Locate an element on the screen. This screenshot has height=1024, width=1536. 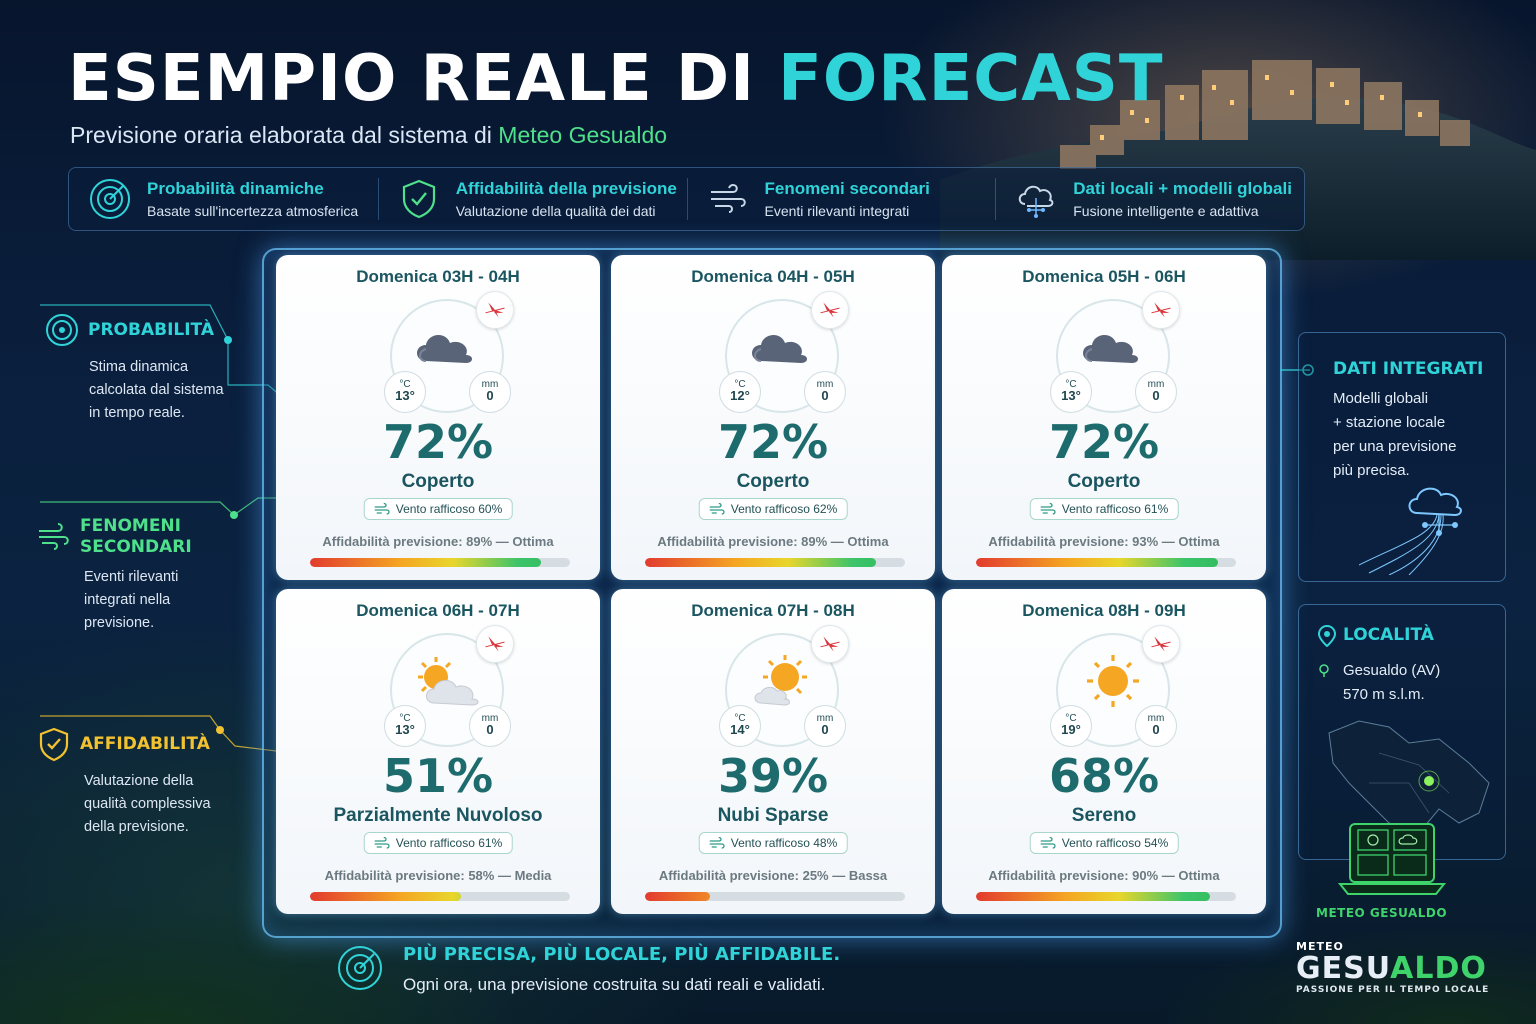
probability-value: 39% is located at coordinates (773, 776).